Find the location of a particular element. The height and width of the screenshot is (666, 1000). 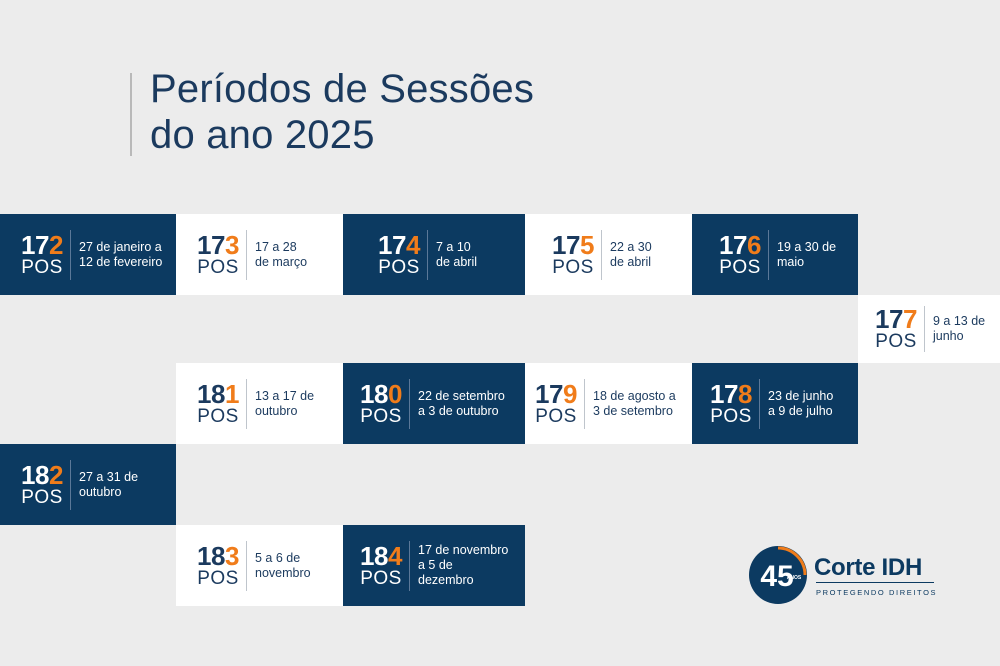

title-line-2: do ano 2025 is located at coordinates (262, 135).